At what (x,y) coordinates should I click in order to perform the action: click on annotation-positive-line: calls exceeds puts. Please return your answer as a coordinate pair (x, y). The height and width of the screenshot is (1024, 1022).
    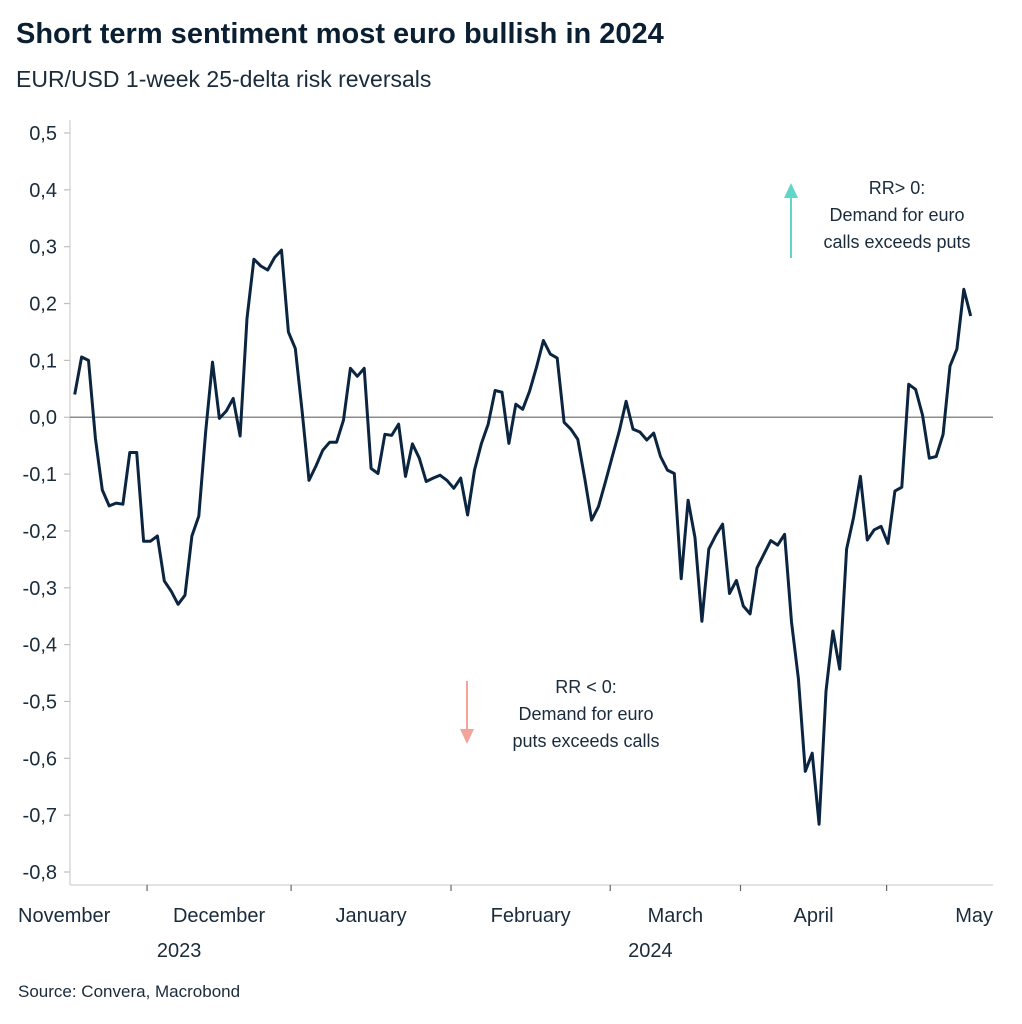
    Looking at the image, I should click on (896, 242).